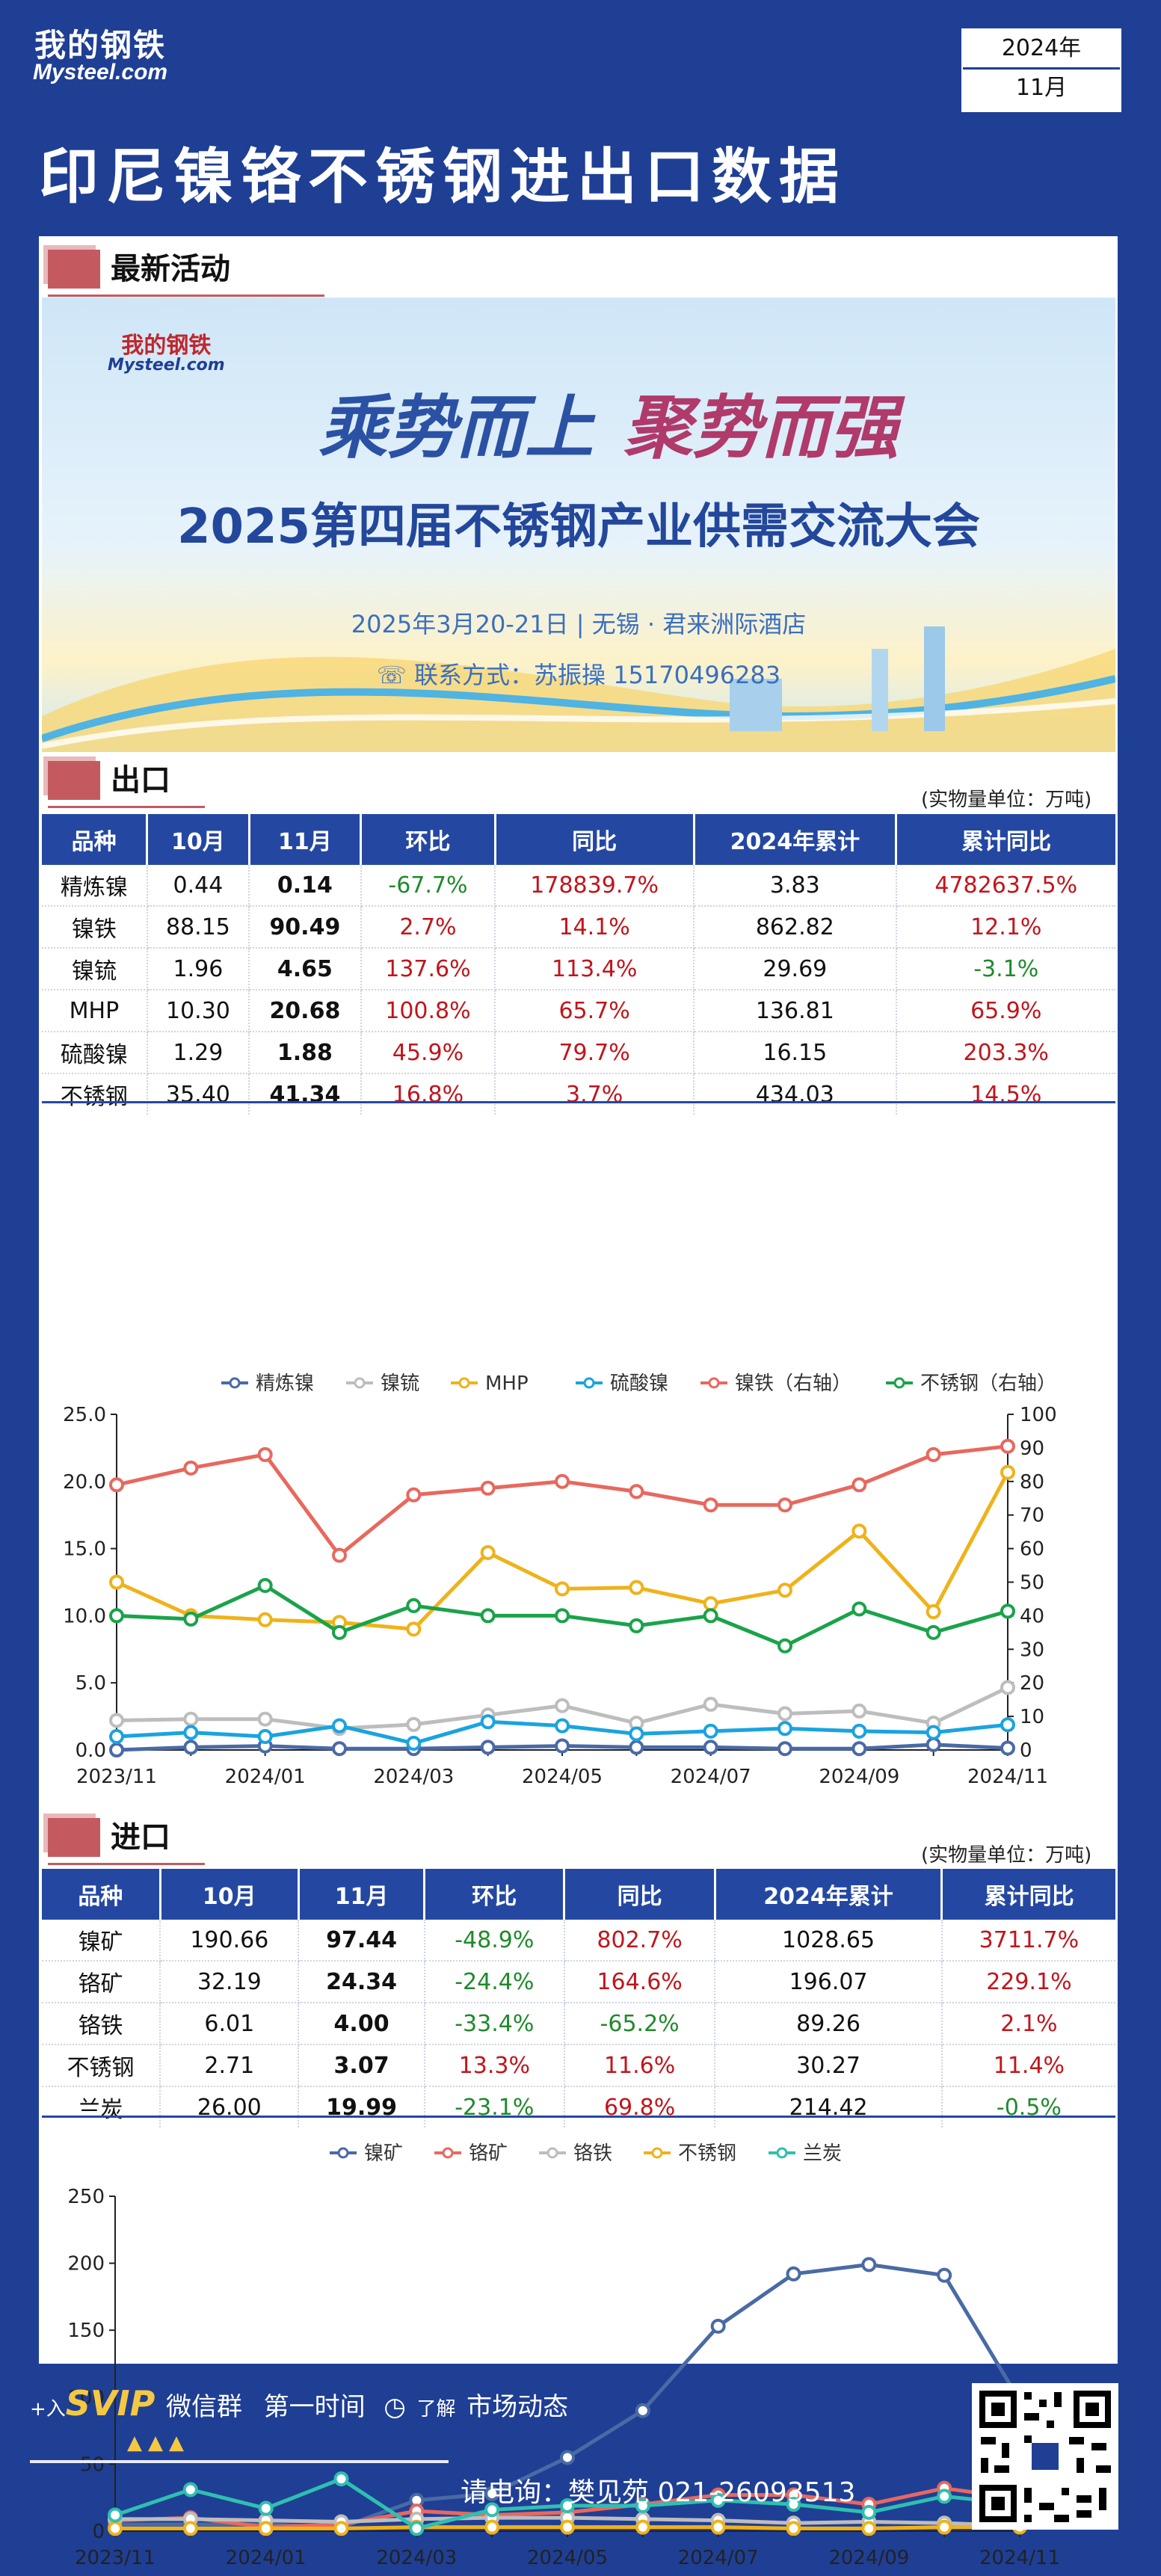 This screenshot has height=2576, width=1161. I want to click on table-cell: 113.4%, so click(595, 969).